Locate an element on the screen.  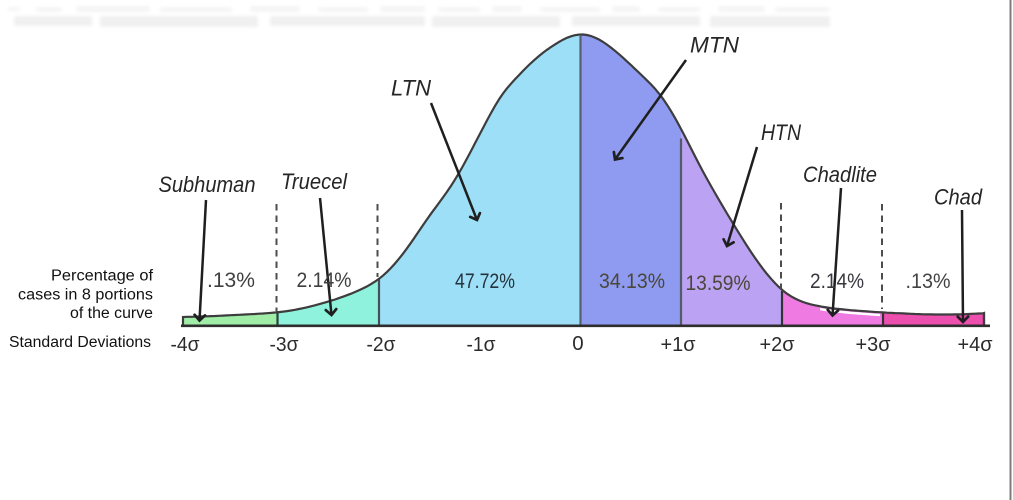
svg-text: +4σ is located at coordinates (975, 344).